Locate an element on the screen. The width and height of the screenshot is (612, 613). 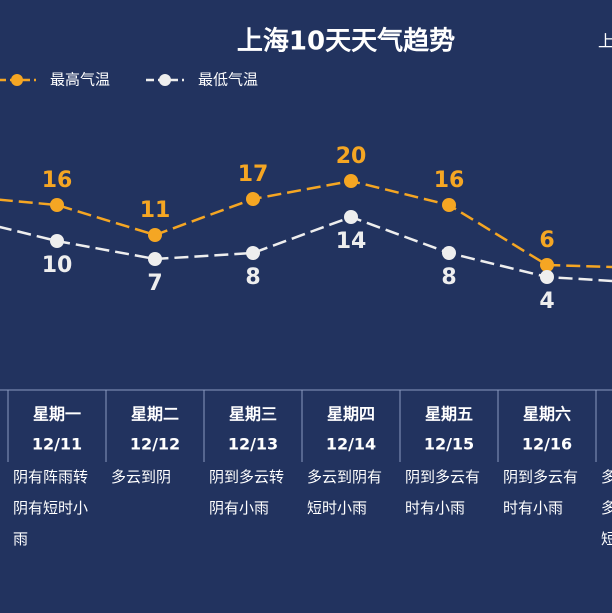
chart-subtitle: 上 is located at coordinates (605, 41).